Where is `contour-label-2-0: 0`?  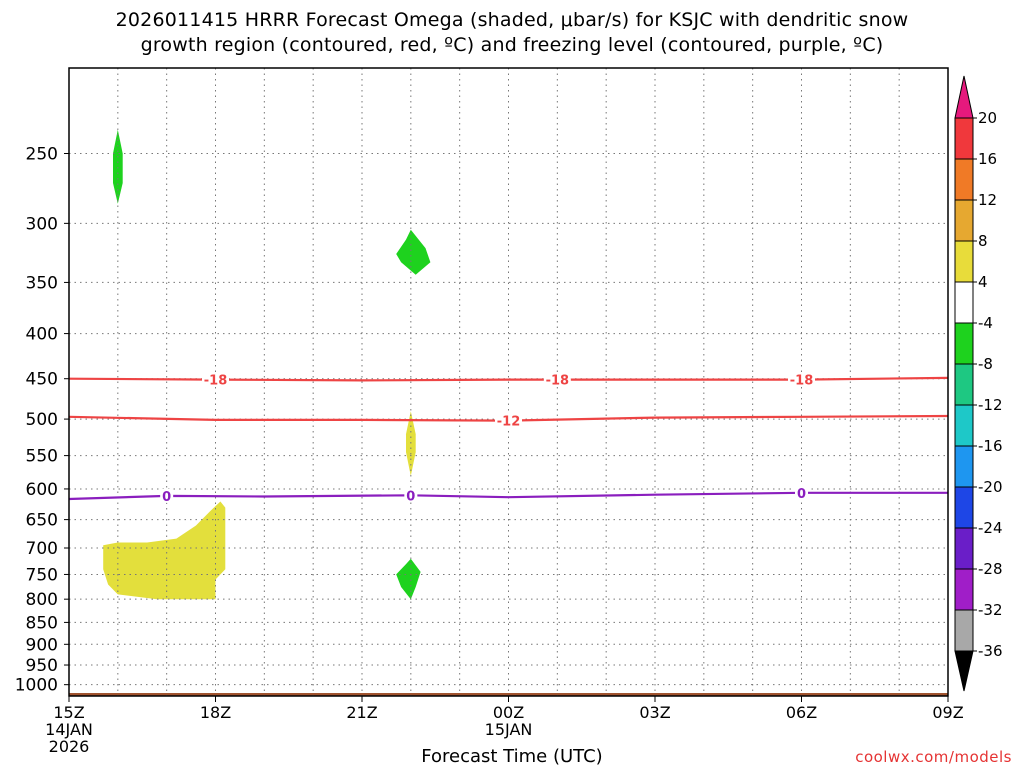
contour-label-2-0: 0 is located at coordinates (166, 497).